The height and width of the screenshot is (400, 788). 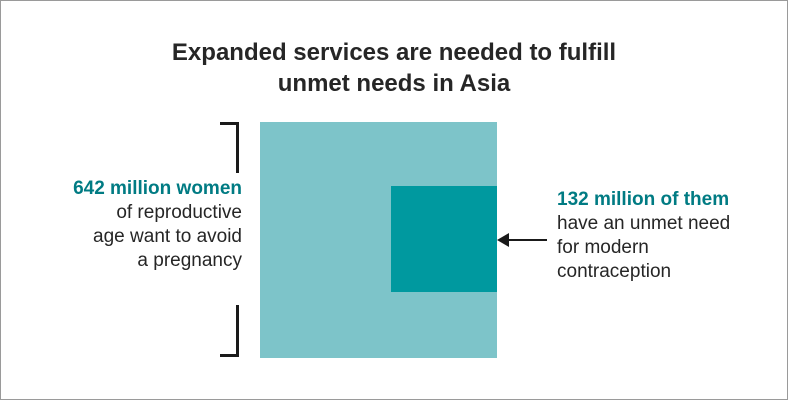 I want to click on right-annotation-line-1: have an unmet need, so click(x=644, y=223).